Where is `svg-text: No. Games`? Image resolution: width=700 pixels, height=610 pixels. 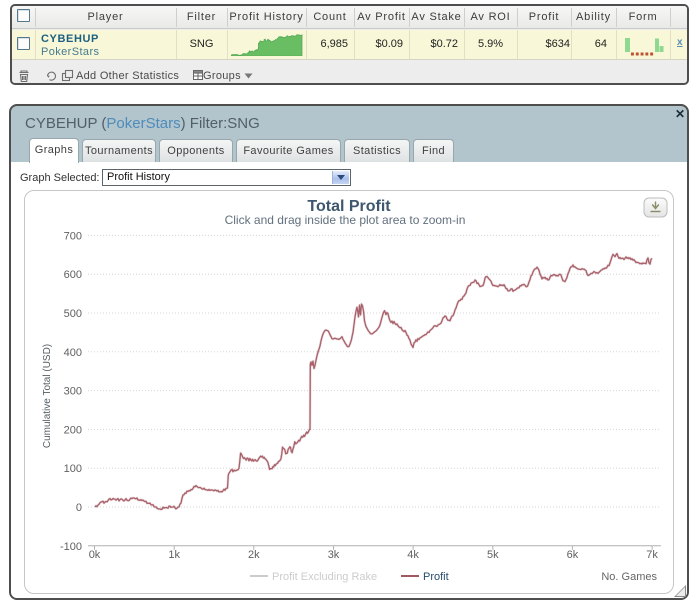
svg-text: No. Games is located at coordinates (629, 577).